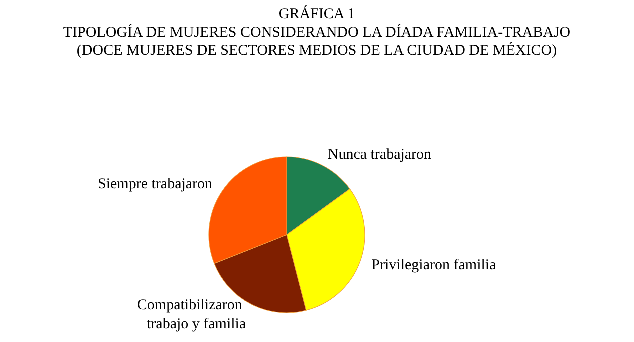 The image size is (634, 342). I want to click on slice-label: Compatibilizaron trabajo y familia, so click(191, 315).